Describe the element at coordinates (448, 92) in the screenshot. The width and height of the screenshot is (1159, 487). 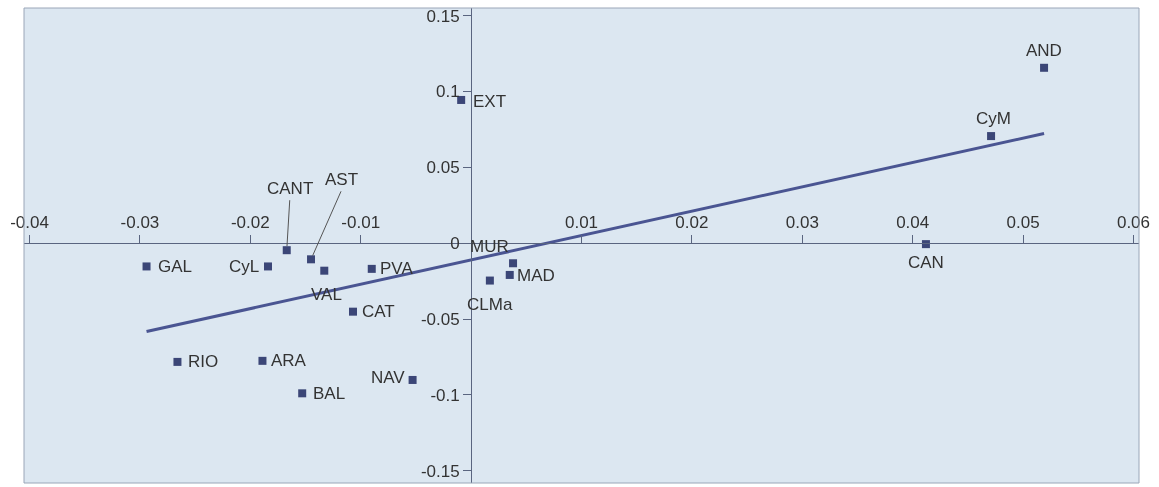
I see `y-tick-label: 0.1` at that location.